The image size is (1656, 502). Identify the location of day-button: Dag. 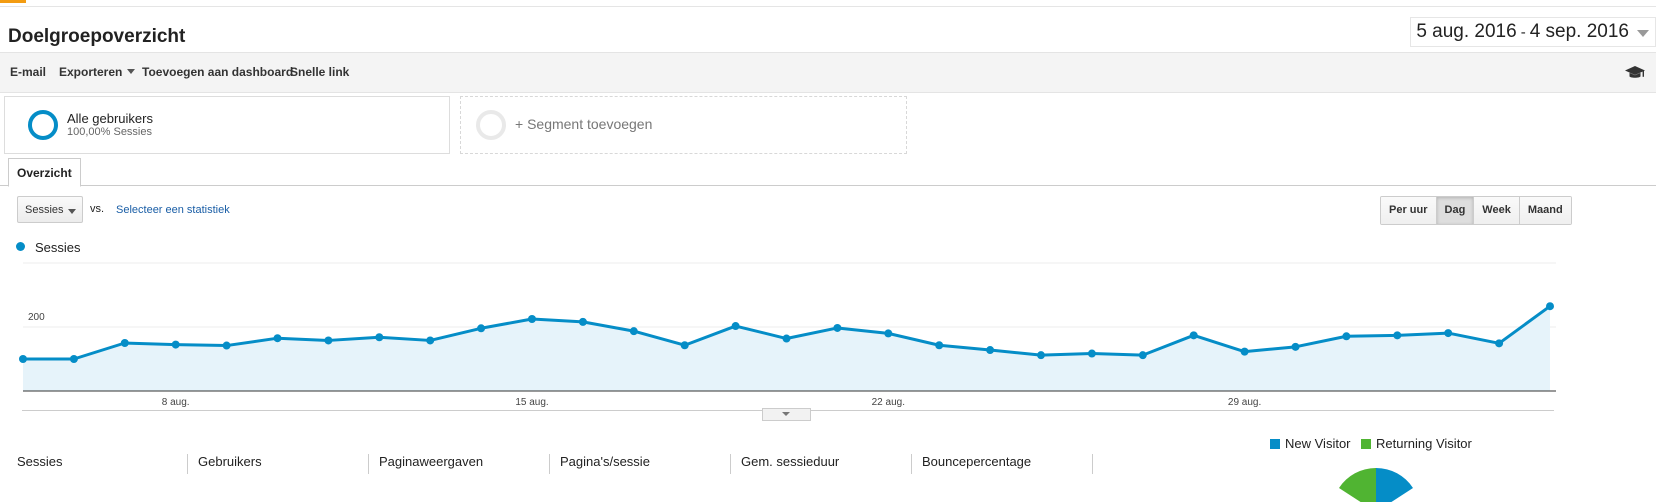
(1454, 210).